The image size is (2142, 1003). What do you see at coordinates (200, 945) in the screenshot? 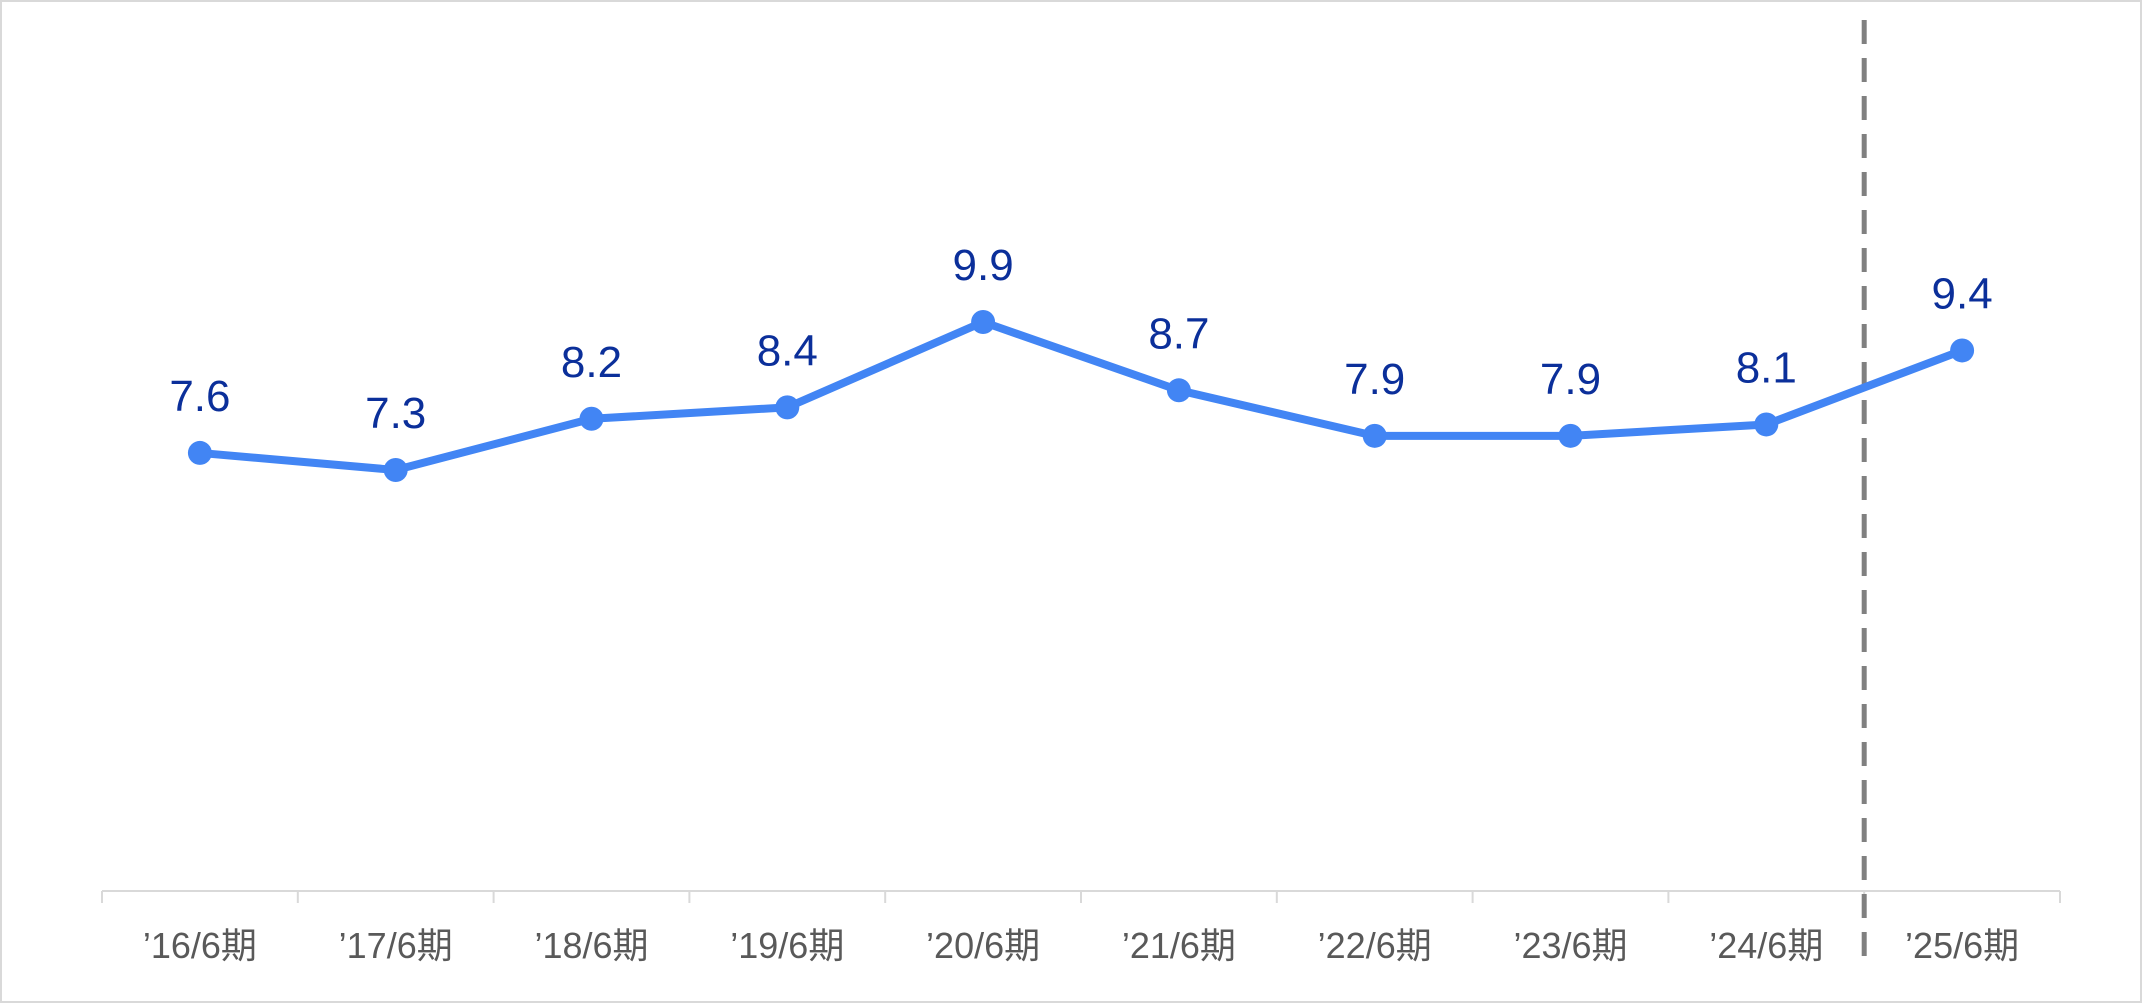
I see `x-tick-label: ’16/6期` at bounding box center [200, 945].